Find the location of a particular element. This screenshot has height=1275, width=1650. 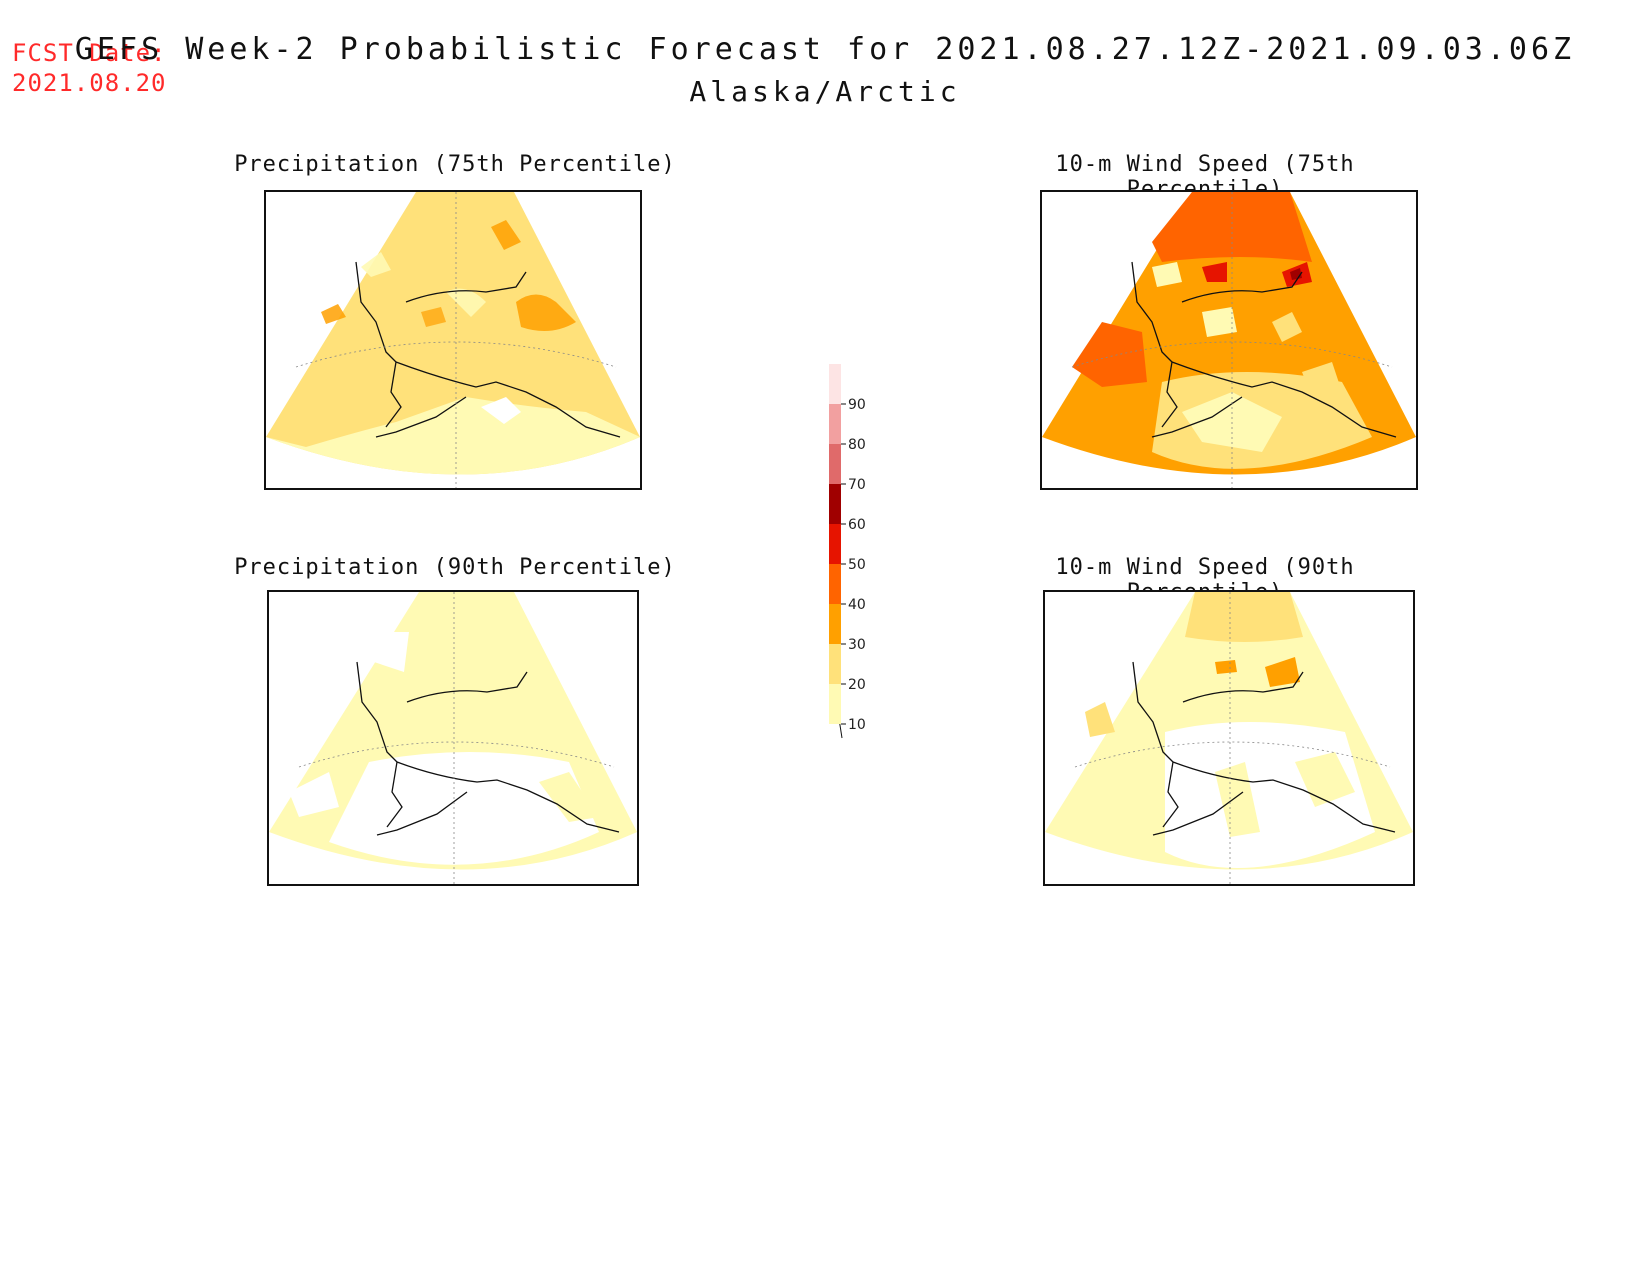

colorbar: 10 20 30 40 50 60 70 80 90 is located at coordinates (856, 541).